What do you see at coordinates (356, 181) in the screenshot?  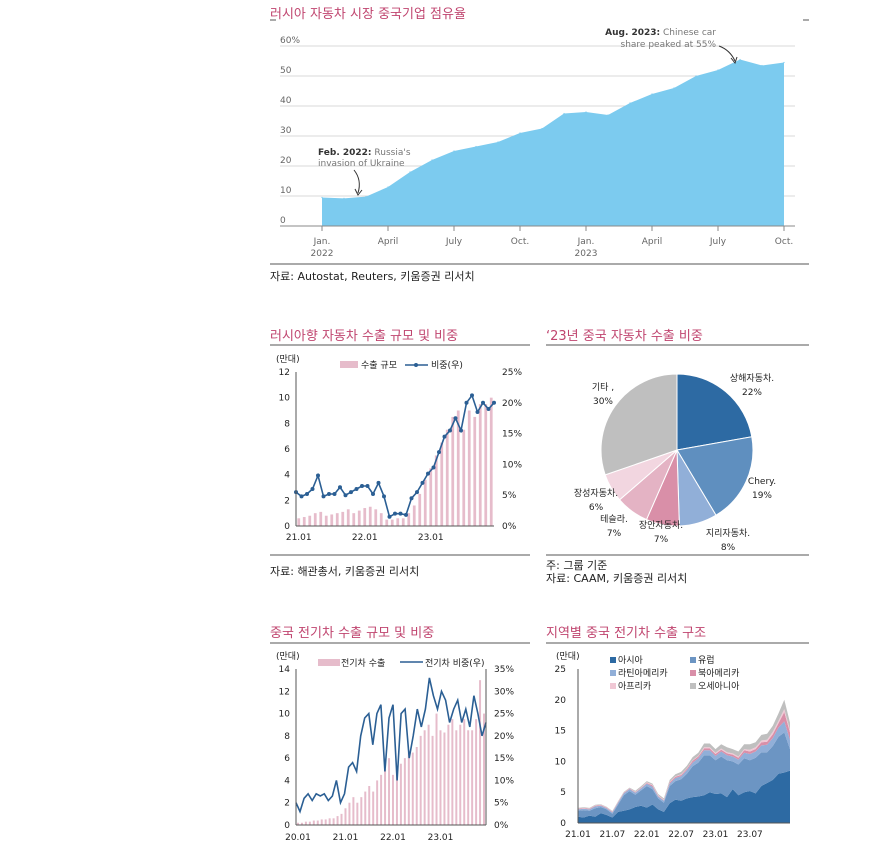 I see `annotation-invasion-arrow` at bounding box center [356, 181].